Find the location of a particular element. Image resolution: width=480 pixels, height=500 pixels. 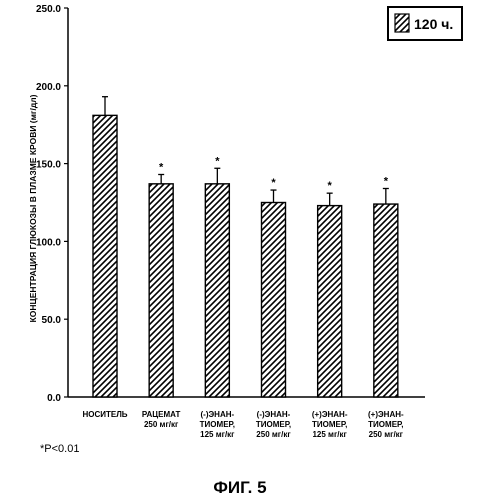

x-category-label: НОСИТЕЛЬ is located at coordinates (104, 414).